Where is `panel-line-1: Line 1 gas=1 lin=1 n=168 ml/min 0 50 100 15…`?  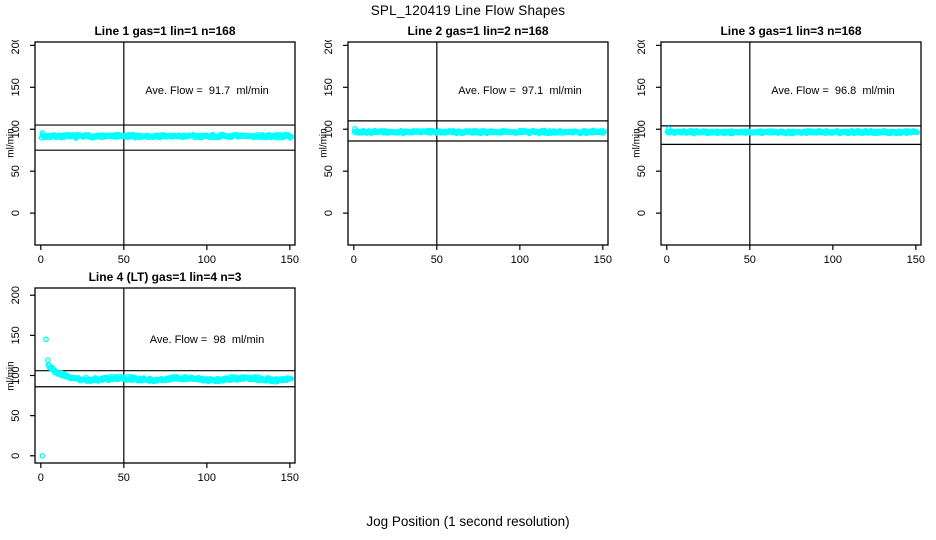 panel-line-1: Line 1 gas=1 lin=1 n=168 ml/min 0 50 100 15… is located at coordinates (152, 147).